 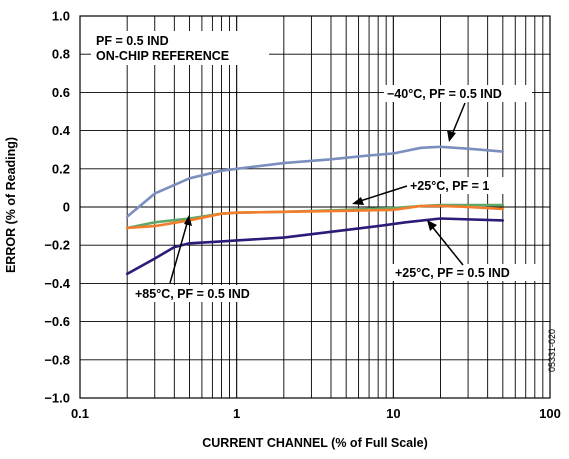 What do you see at coordinates (552, 350) in the screenshot?
I see `figure-id: 05331-020` at bounding box center [552, 350].